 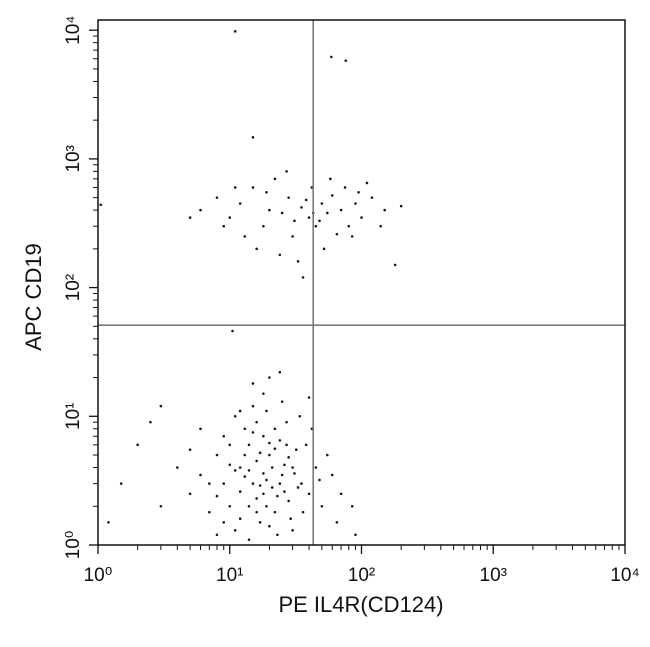 I want to click on y-tick-label: 10⁴, so click(x=73, y=30).